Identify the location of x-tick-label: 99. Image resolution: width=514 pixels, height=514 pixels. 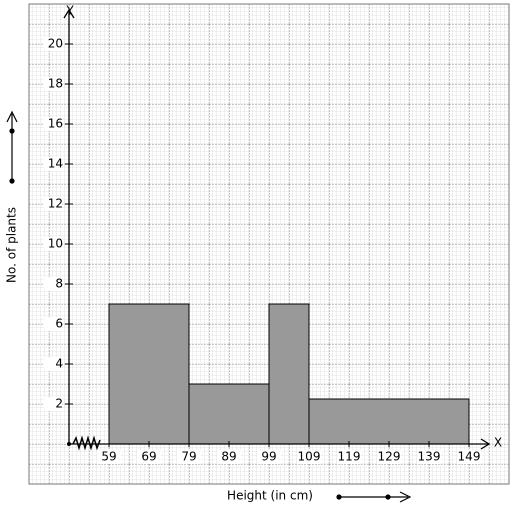
(268, 457).